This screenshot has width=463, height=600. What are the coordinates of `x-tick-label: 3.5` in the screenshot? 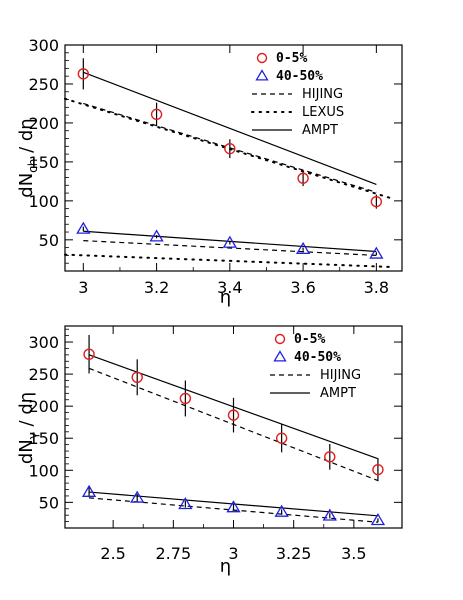 It's located at (353, 553).